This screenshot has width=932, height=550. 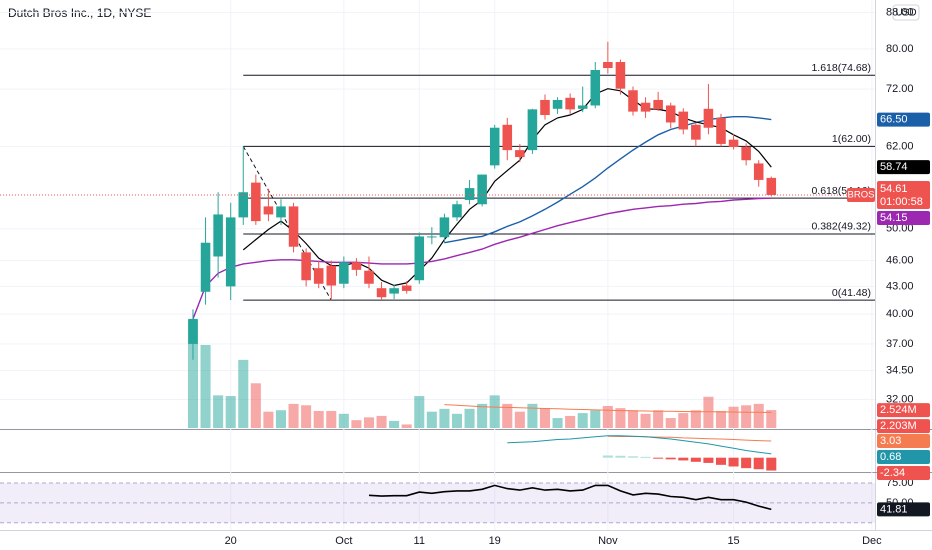 I want to click on histogram-last-label-box, so click(x=903, y=473).